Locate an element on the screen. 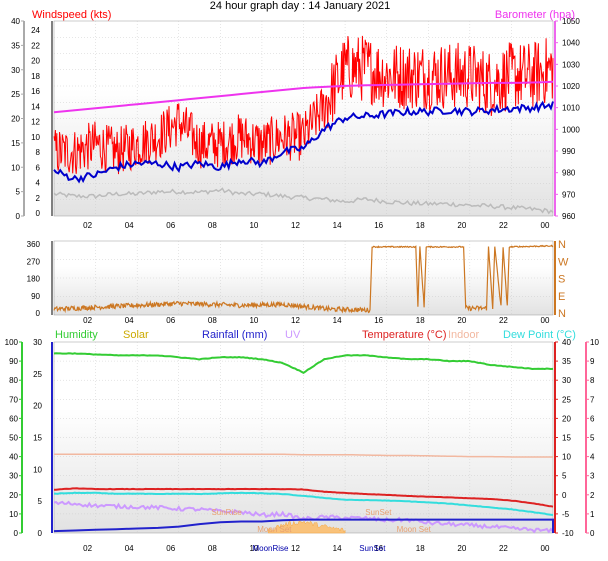  solar-area is located at coordinates (306, 527).